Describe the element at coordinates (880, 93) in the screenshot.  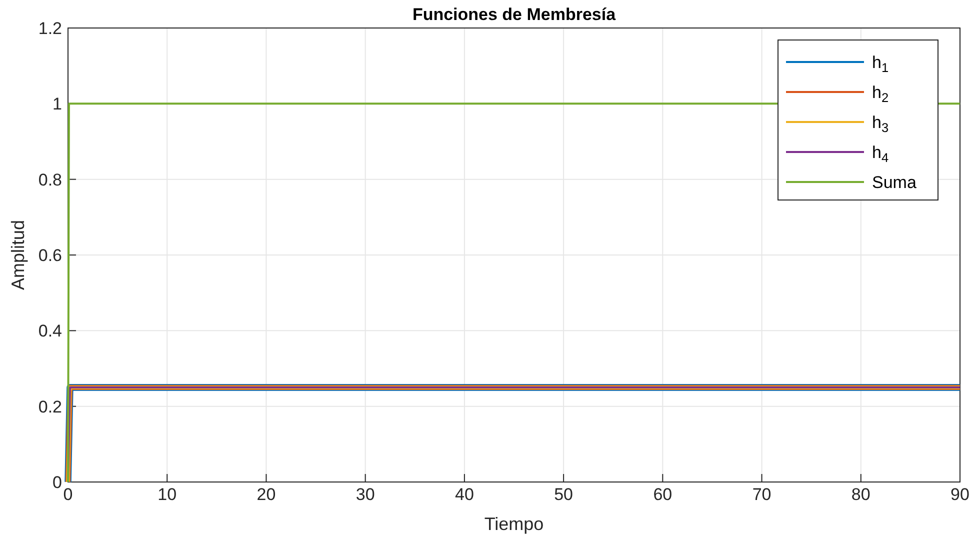
I see `legend-label: h$_{2}$` at that location.